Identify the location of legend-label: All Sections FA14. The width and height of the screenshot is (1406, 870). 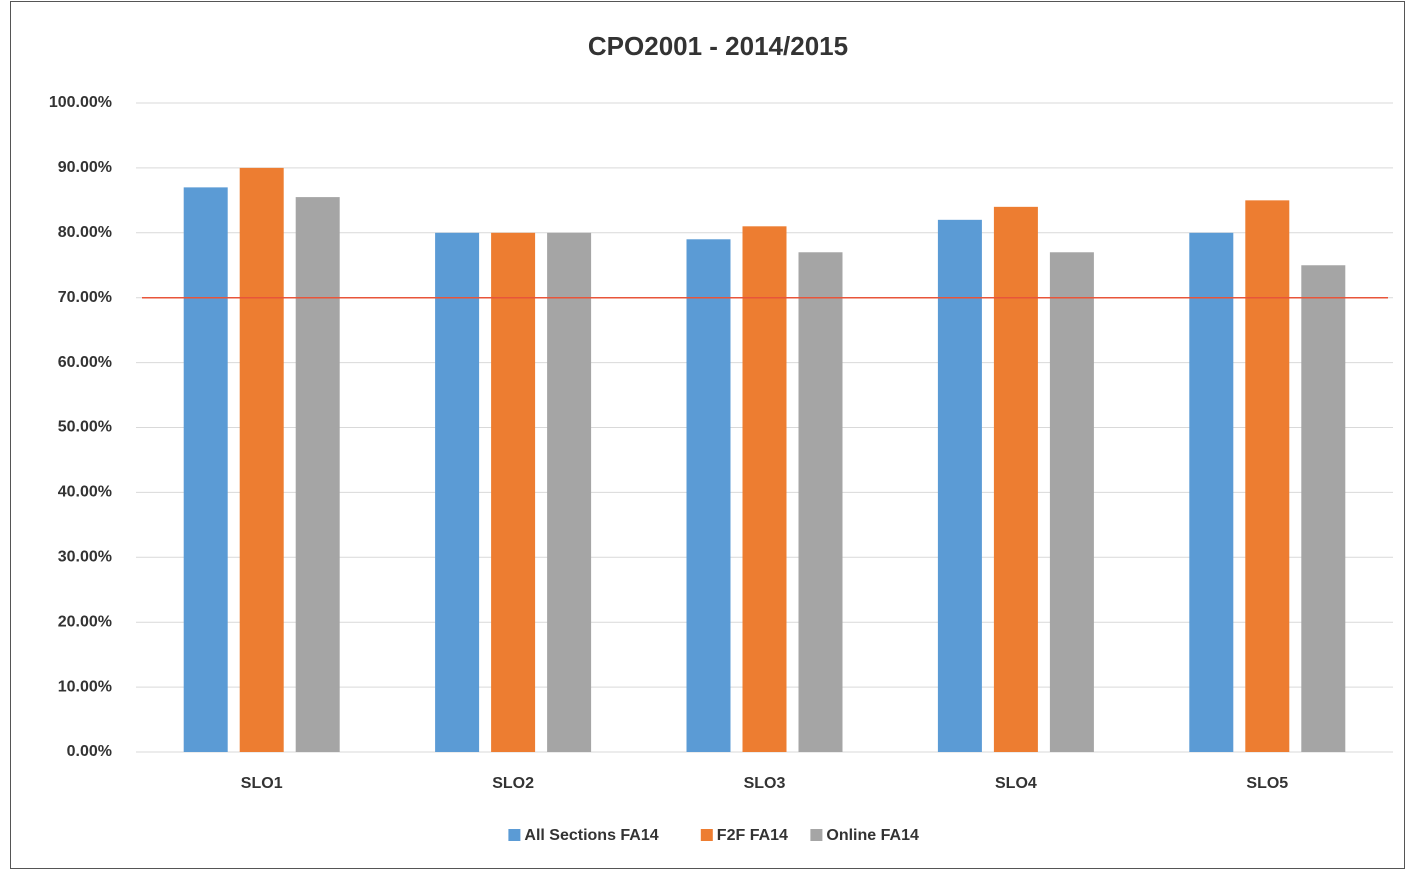
(591, 835).